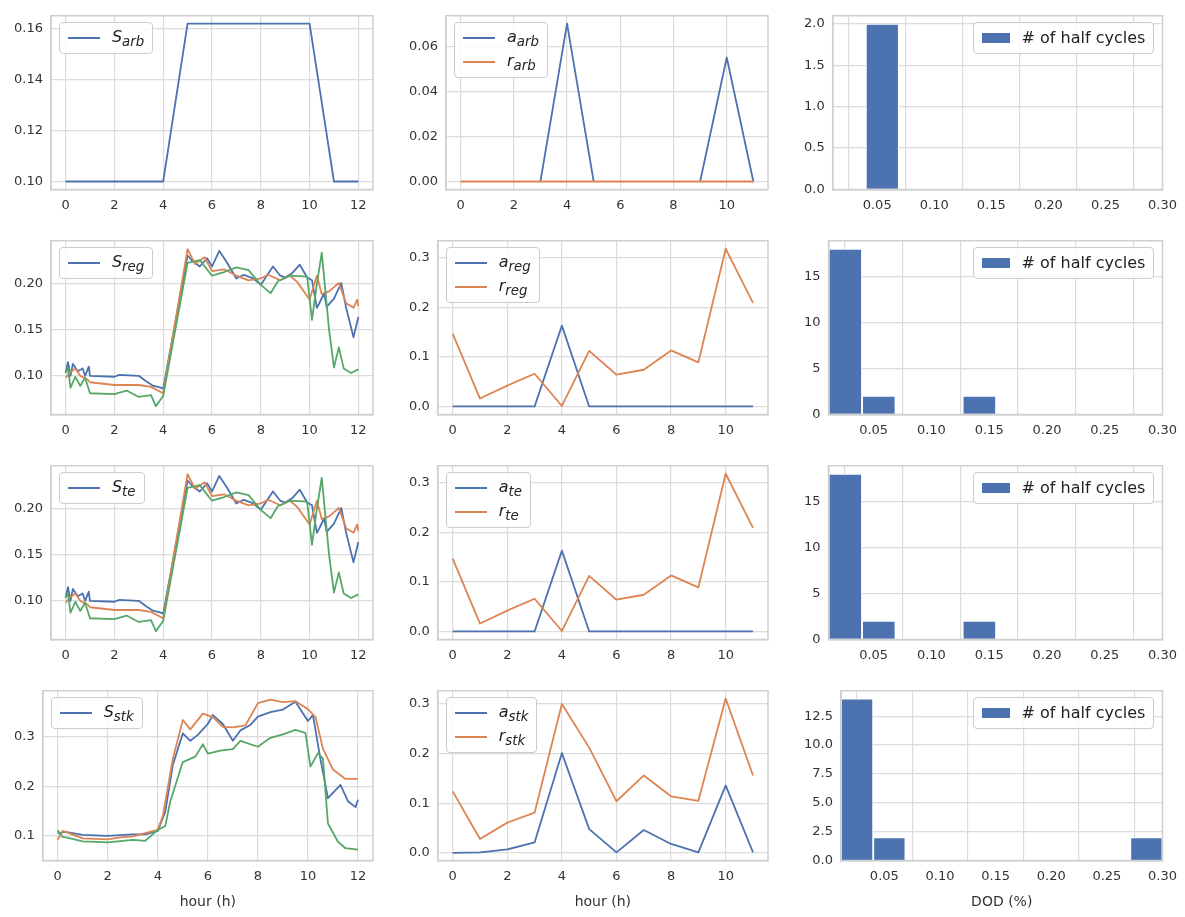 Image resolution: width=1185 pixels, height=917 pixels. Describe the element at coordinates (818, 744) in the screenshot. I see `y-tick-label: 10.0` at that location.